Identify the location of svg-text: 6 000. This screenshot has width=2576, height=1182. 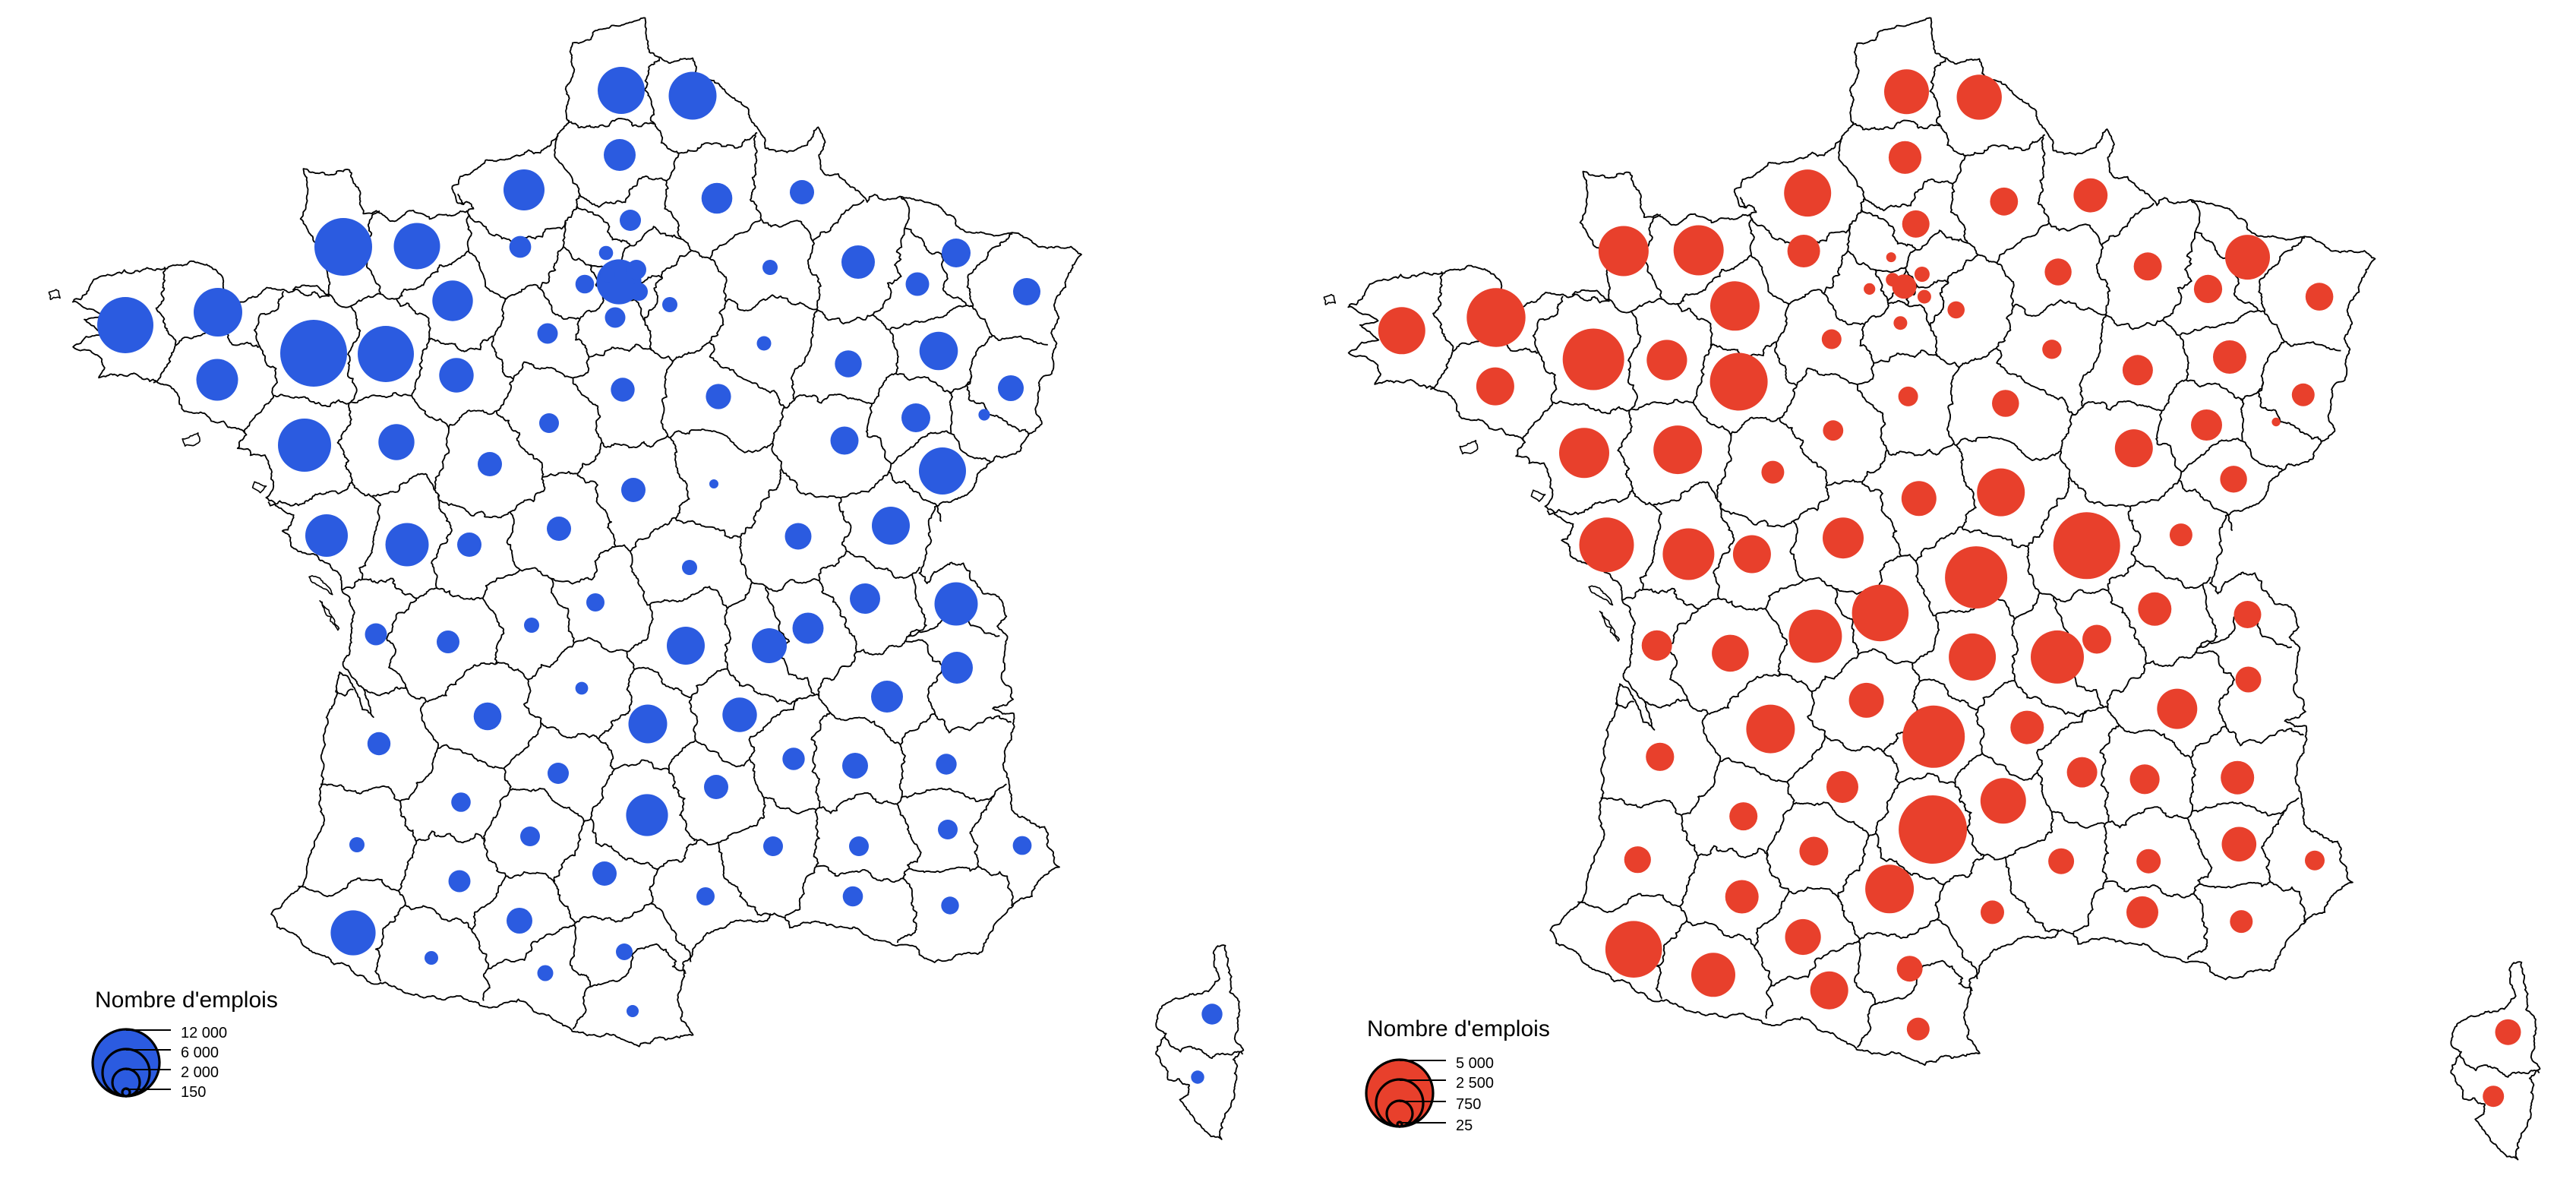
(200, 1053).